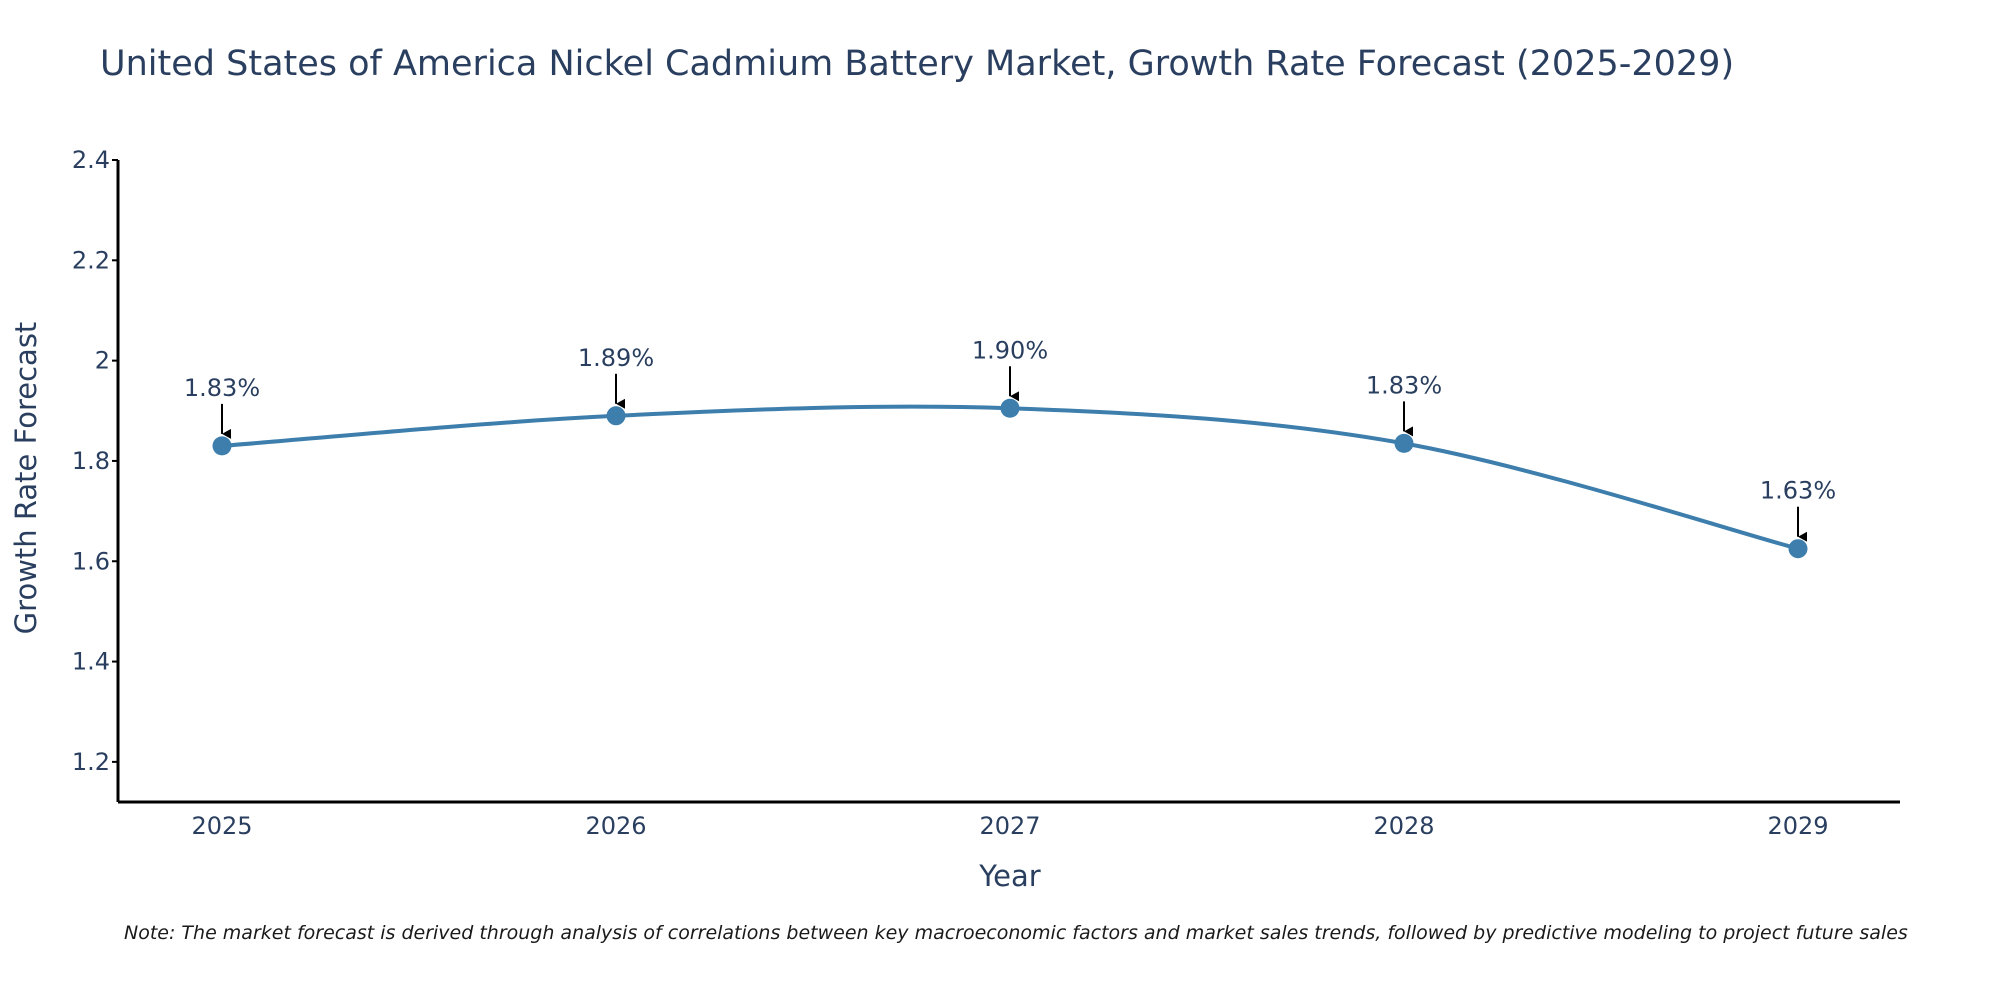 The width and height of the screenshot is (2000, 1000). What do you see at coordinates (1403, 826) in the screenshot?
I see `x-tick-label: 2028` at bounding box center [1403, 826].